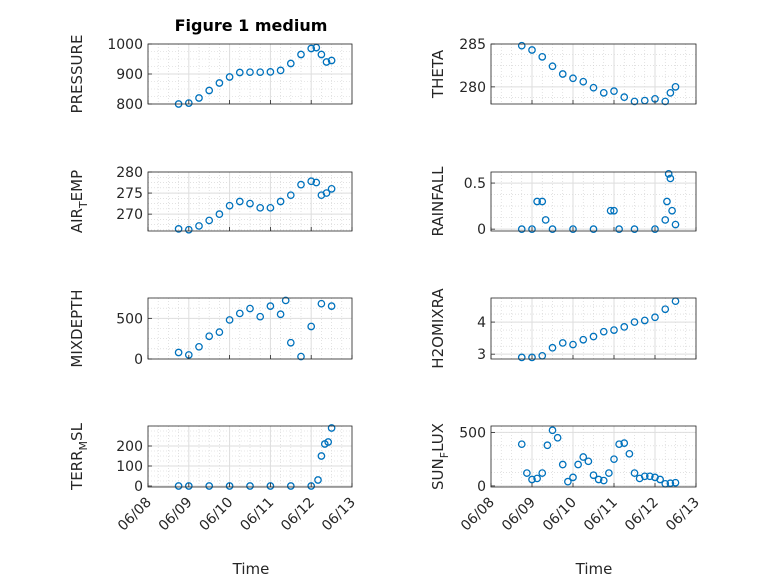 This screenshot has height=583, width=778. I want to click on plot-area, so click(250, 201).